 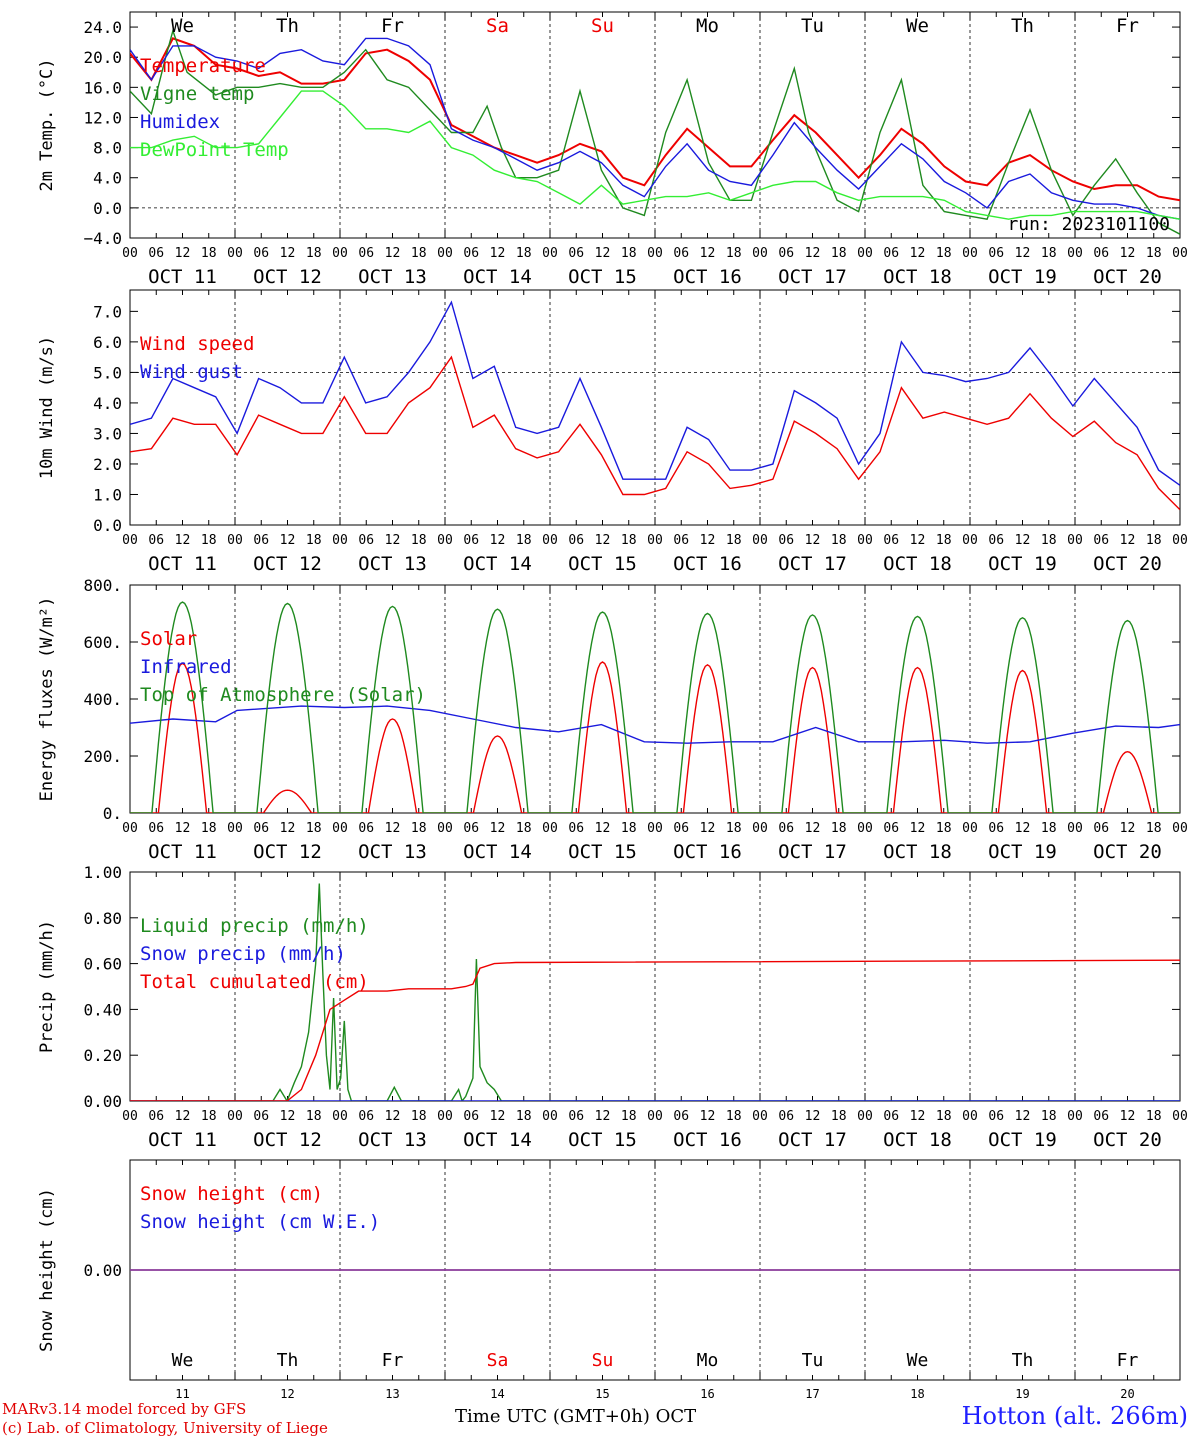 What do you see at coordinates (497, 277) in the screenshot?
I see `date-label: OCT 14` at bounding box center [497, 277].